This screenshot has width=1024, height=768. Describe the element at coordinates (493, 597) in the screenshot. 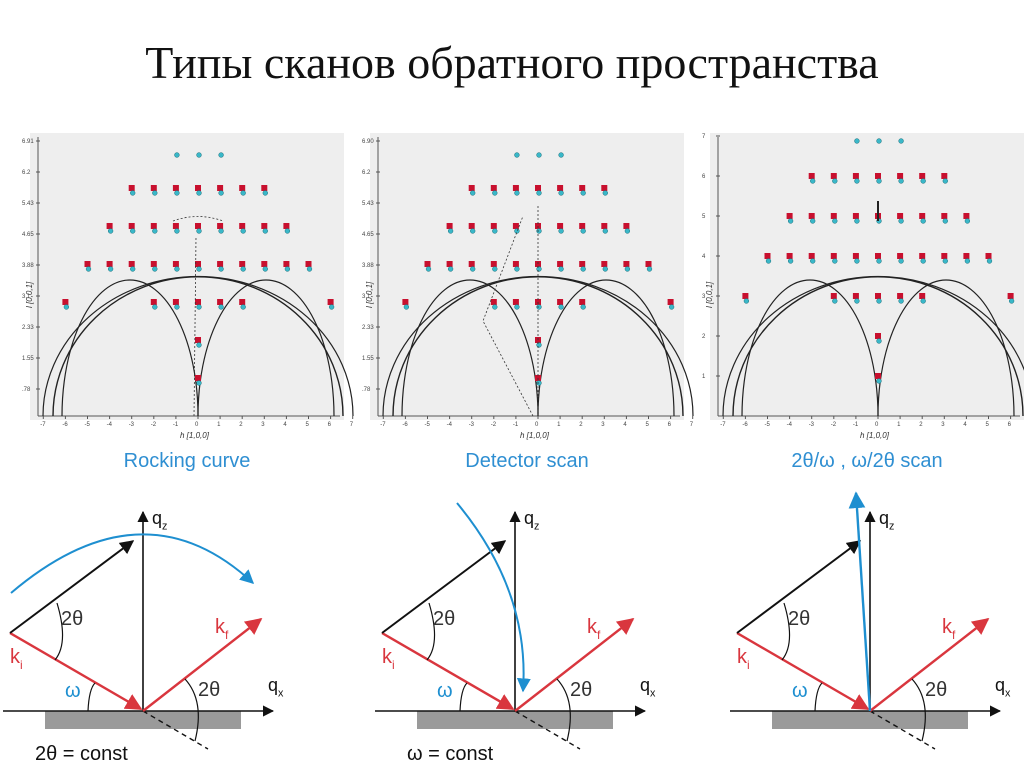

I see `detector-arrow` at that location.